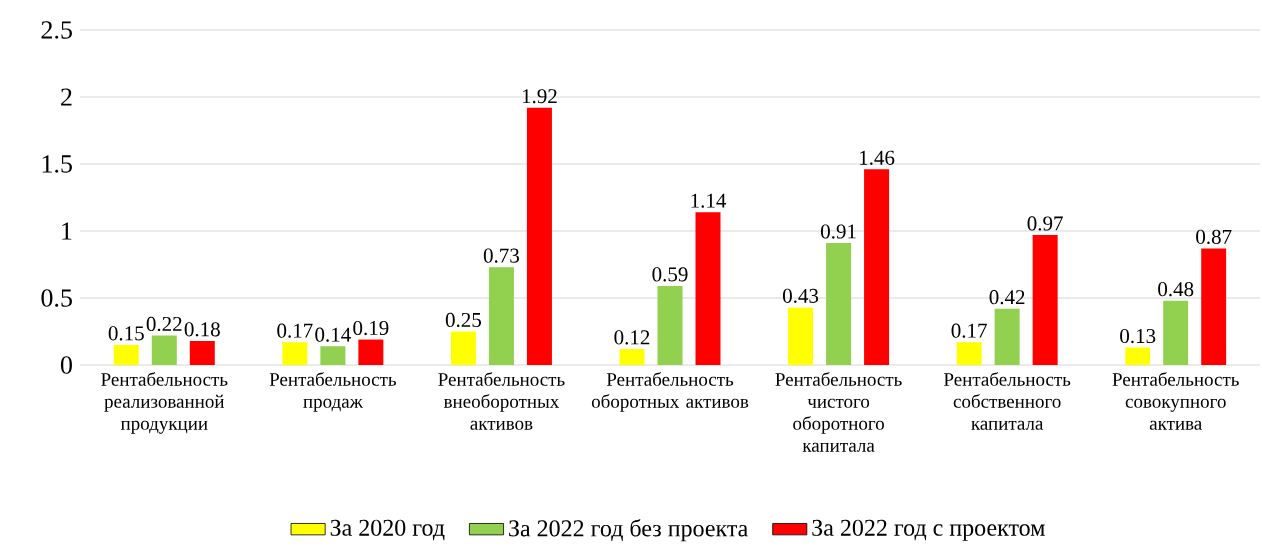 This screenshot has height=547, width=1262. I want to click on data-label: 0.87, so click(1214, 237).